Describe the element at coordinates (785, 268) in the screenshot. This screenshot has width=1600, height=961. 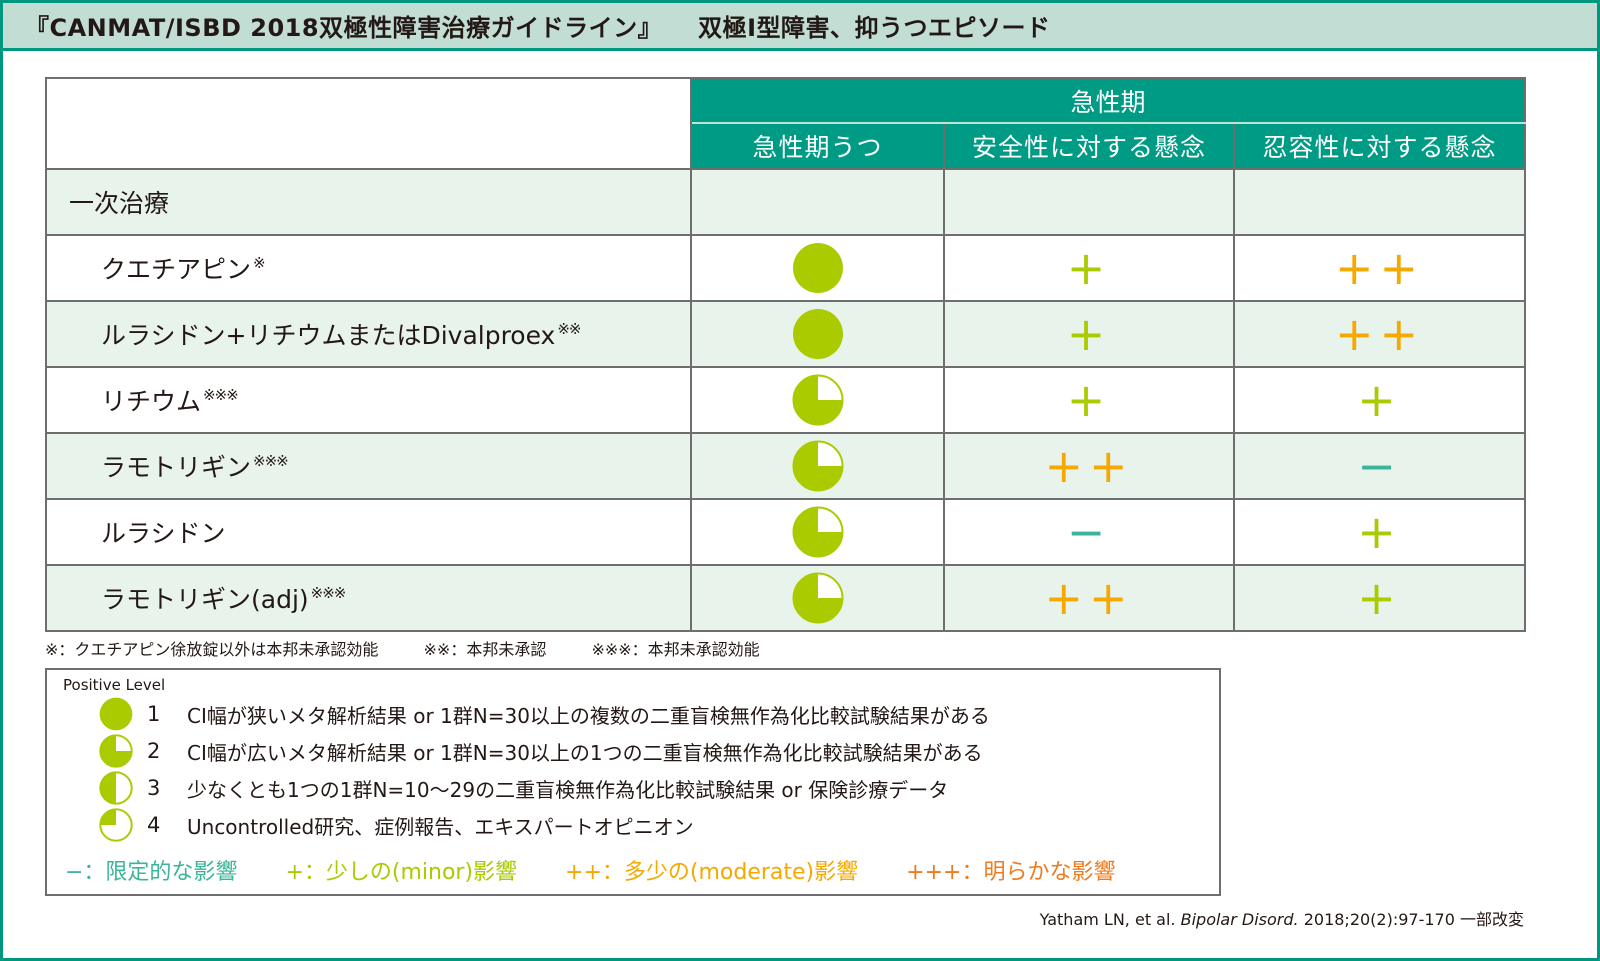
I see `table-row: クエチアピン ※ + ++` at that location.